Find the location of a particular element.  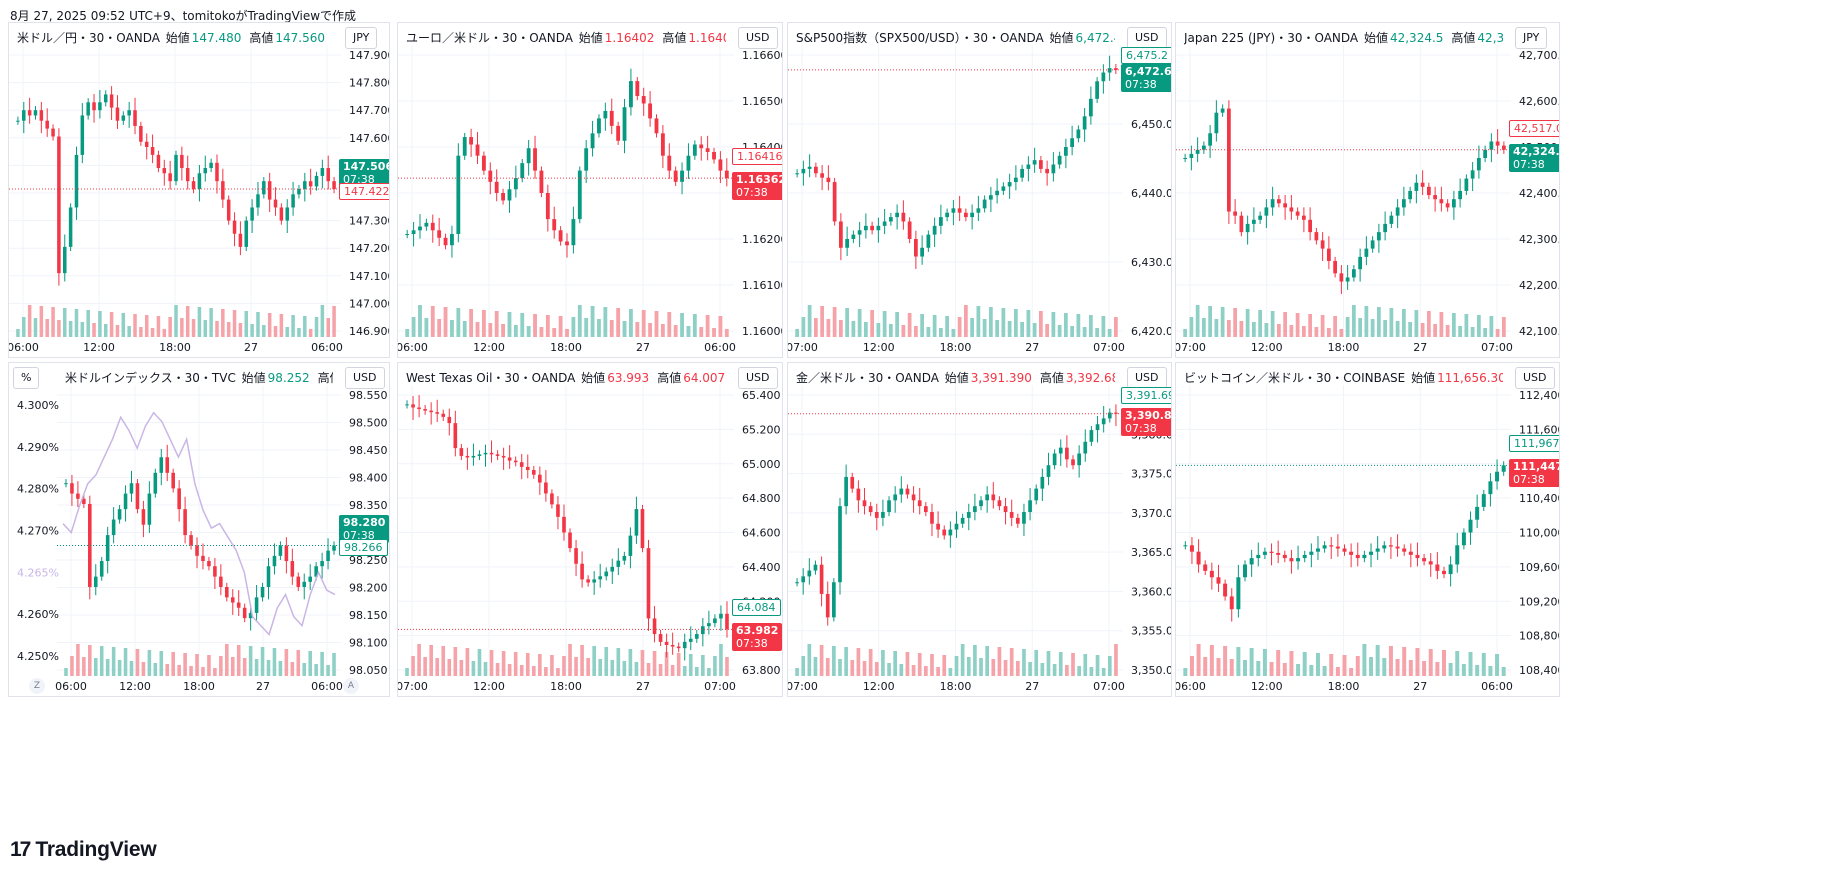

yield-line is located at coordinates (199, 523).